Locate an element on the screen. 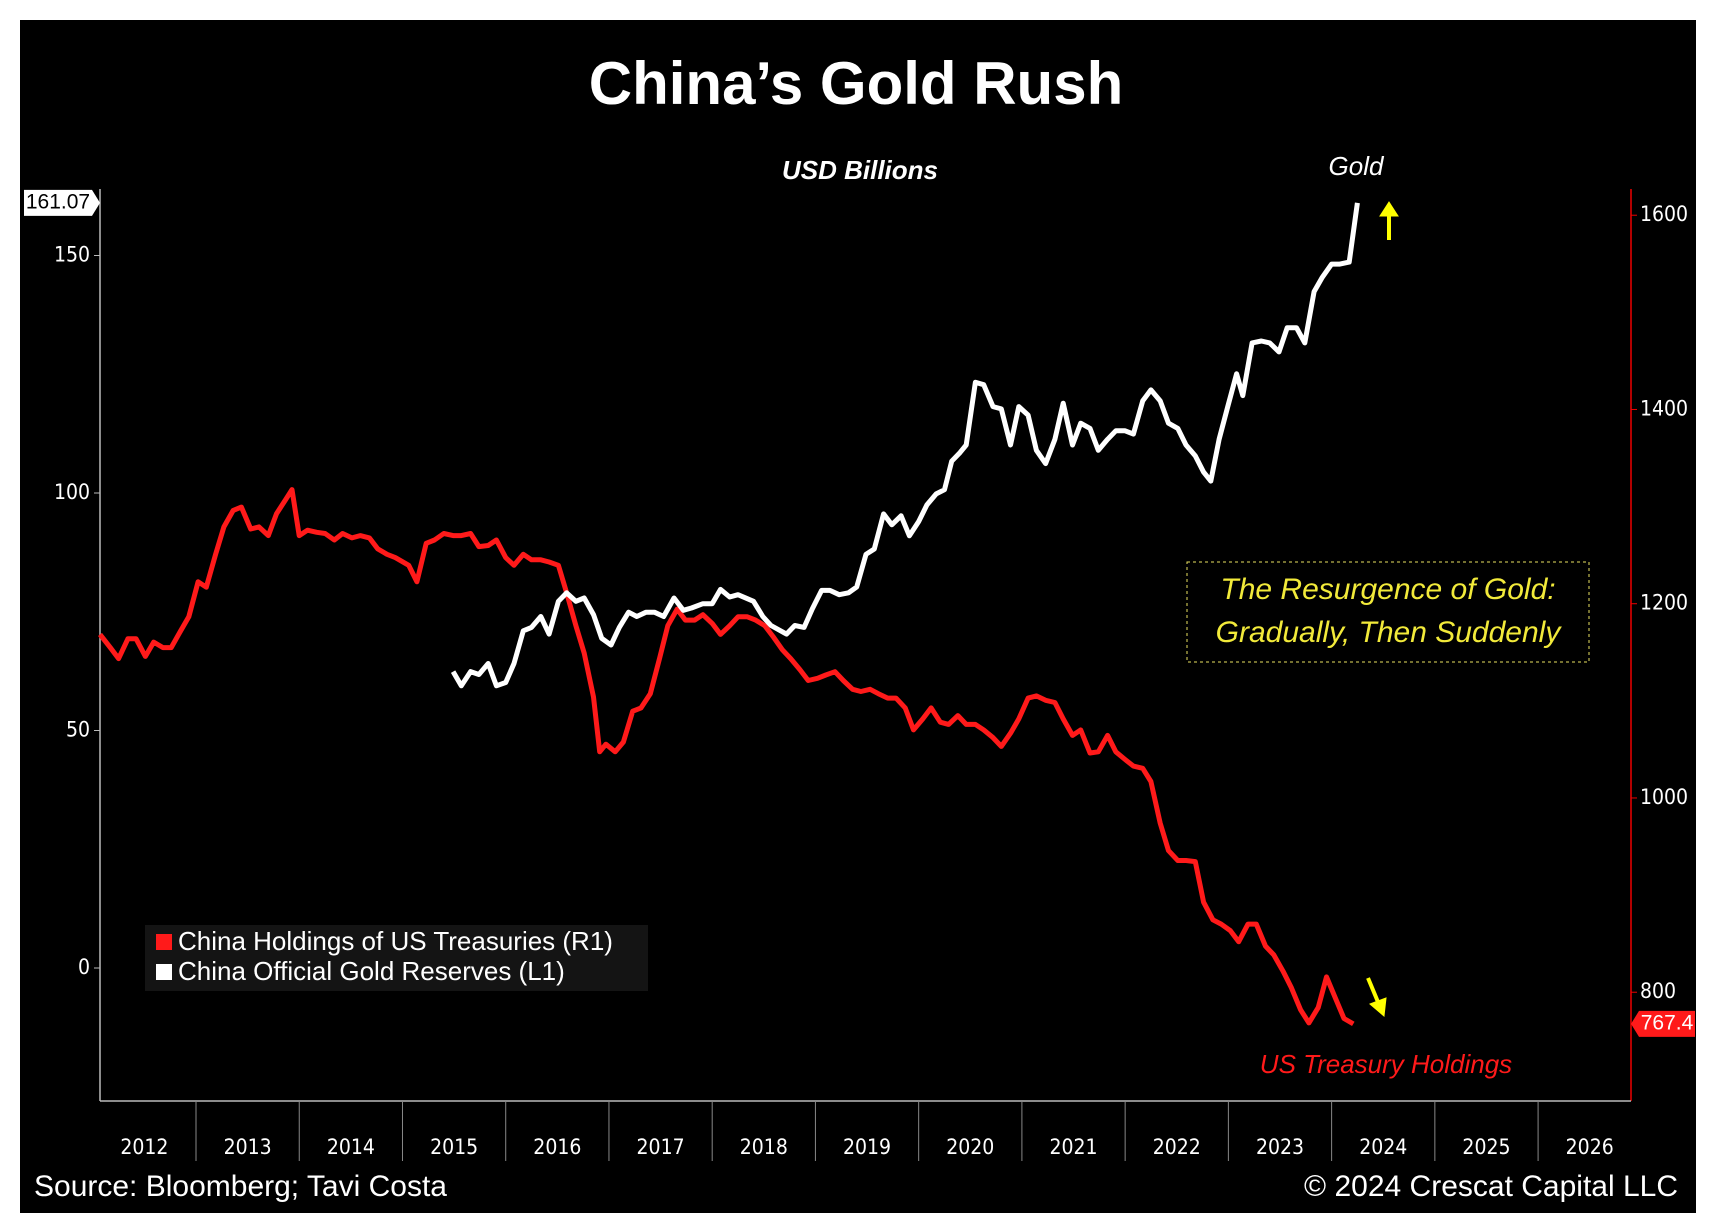  last-value-label: 161.07 is located at coordinates (58, 201).